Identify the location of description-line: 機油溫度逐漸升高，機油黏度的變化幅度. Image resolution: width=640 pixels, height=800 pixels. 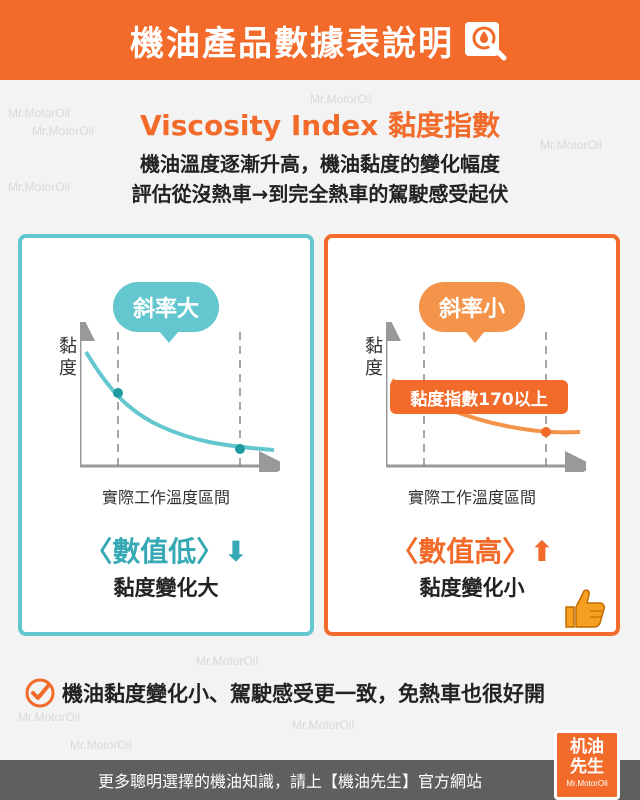
(320, 164).